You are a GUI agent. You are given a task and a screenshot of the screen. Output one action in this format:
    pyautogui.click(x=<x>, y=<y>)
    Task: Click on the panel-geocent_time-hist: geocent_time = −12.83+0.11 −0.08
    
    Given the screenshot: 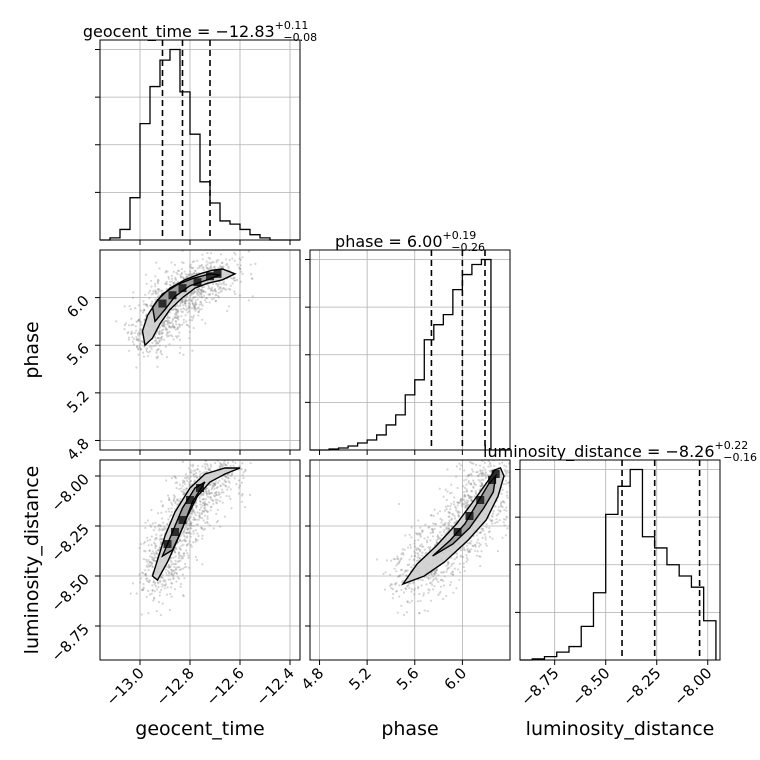 What is the action you would take?
    pyautogui.click(x=200, y=132)
    